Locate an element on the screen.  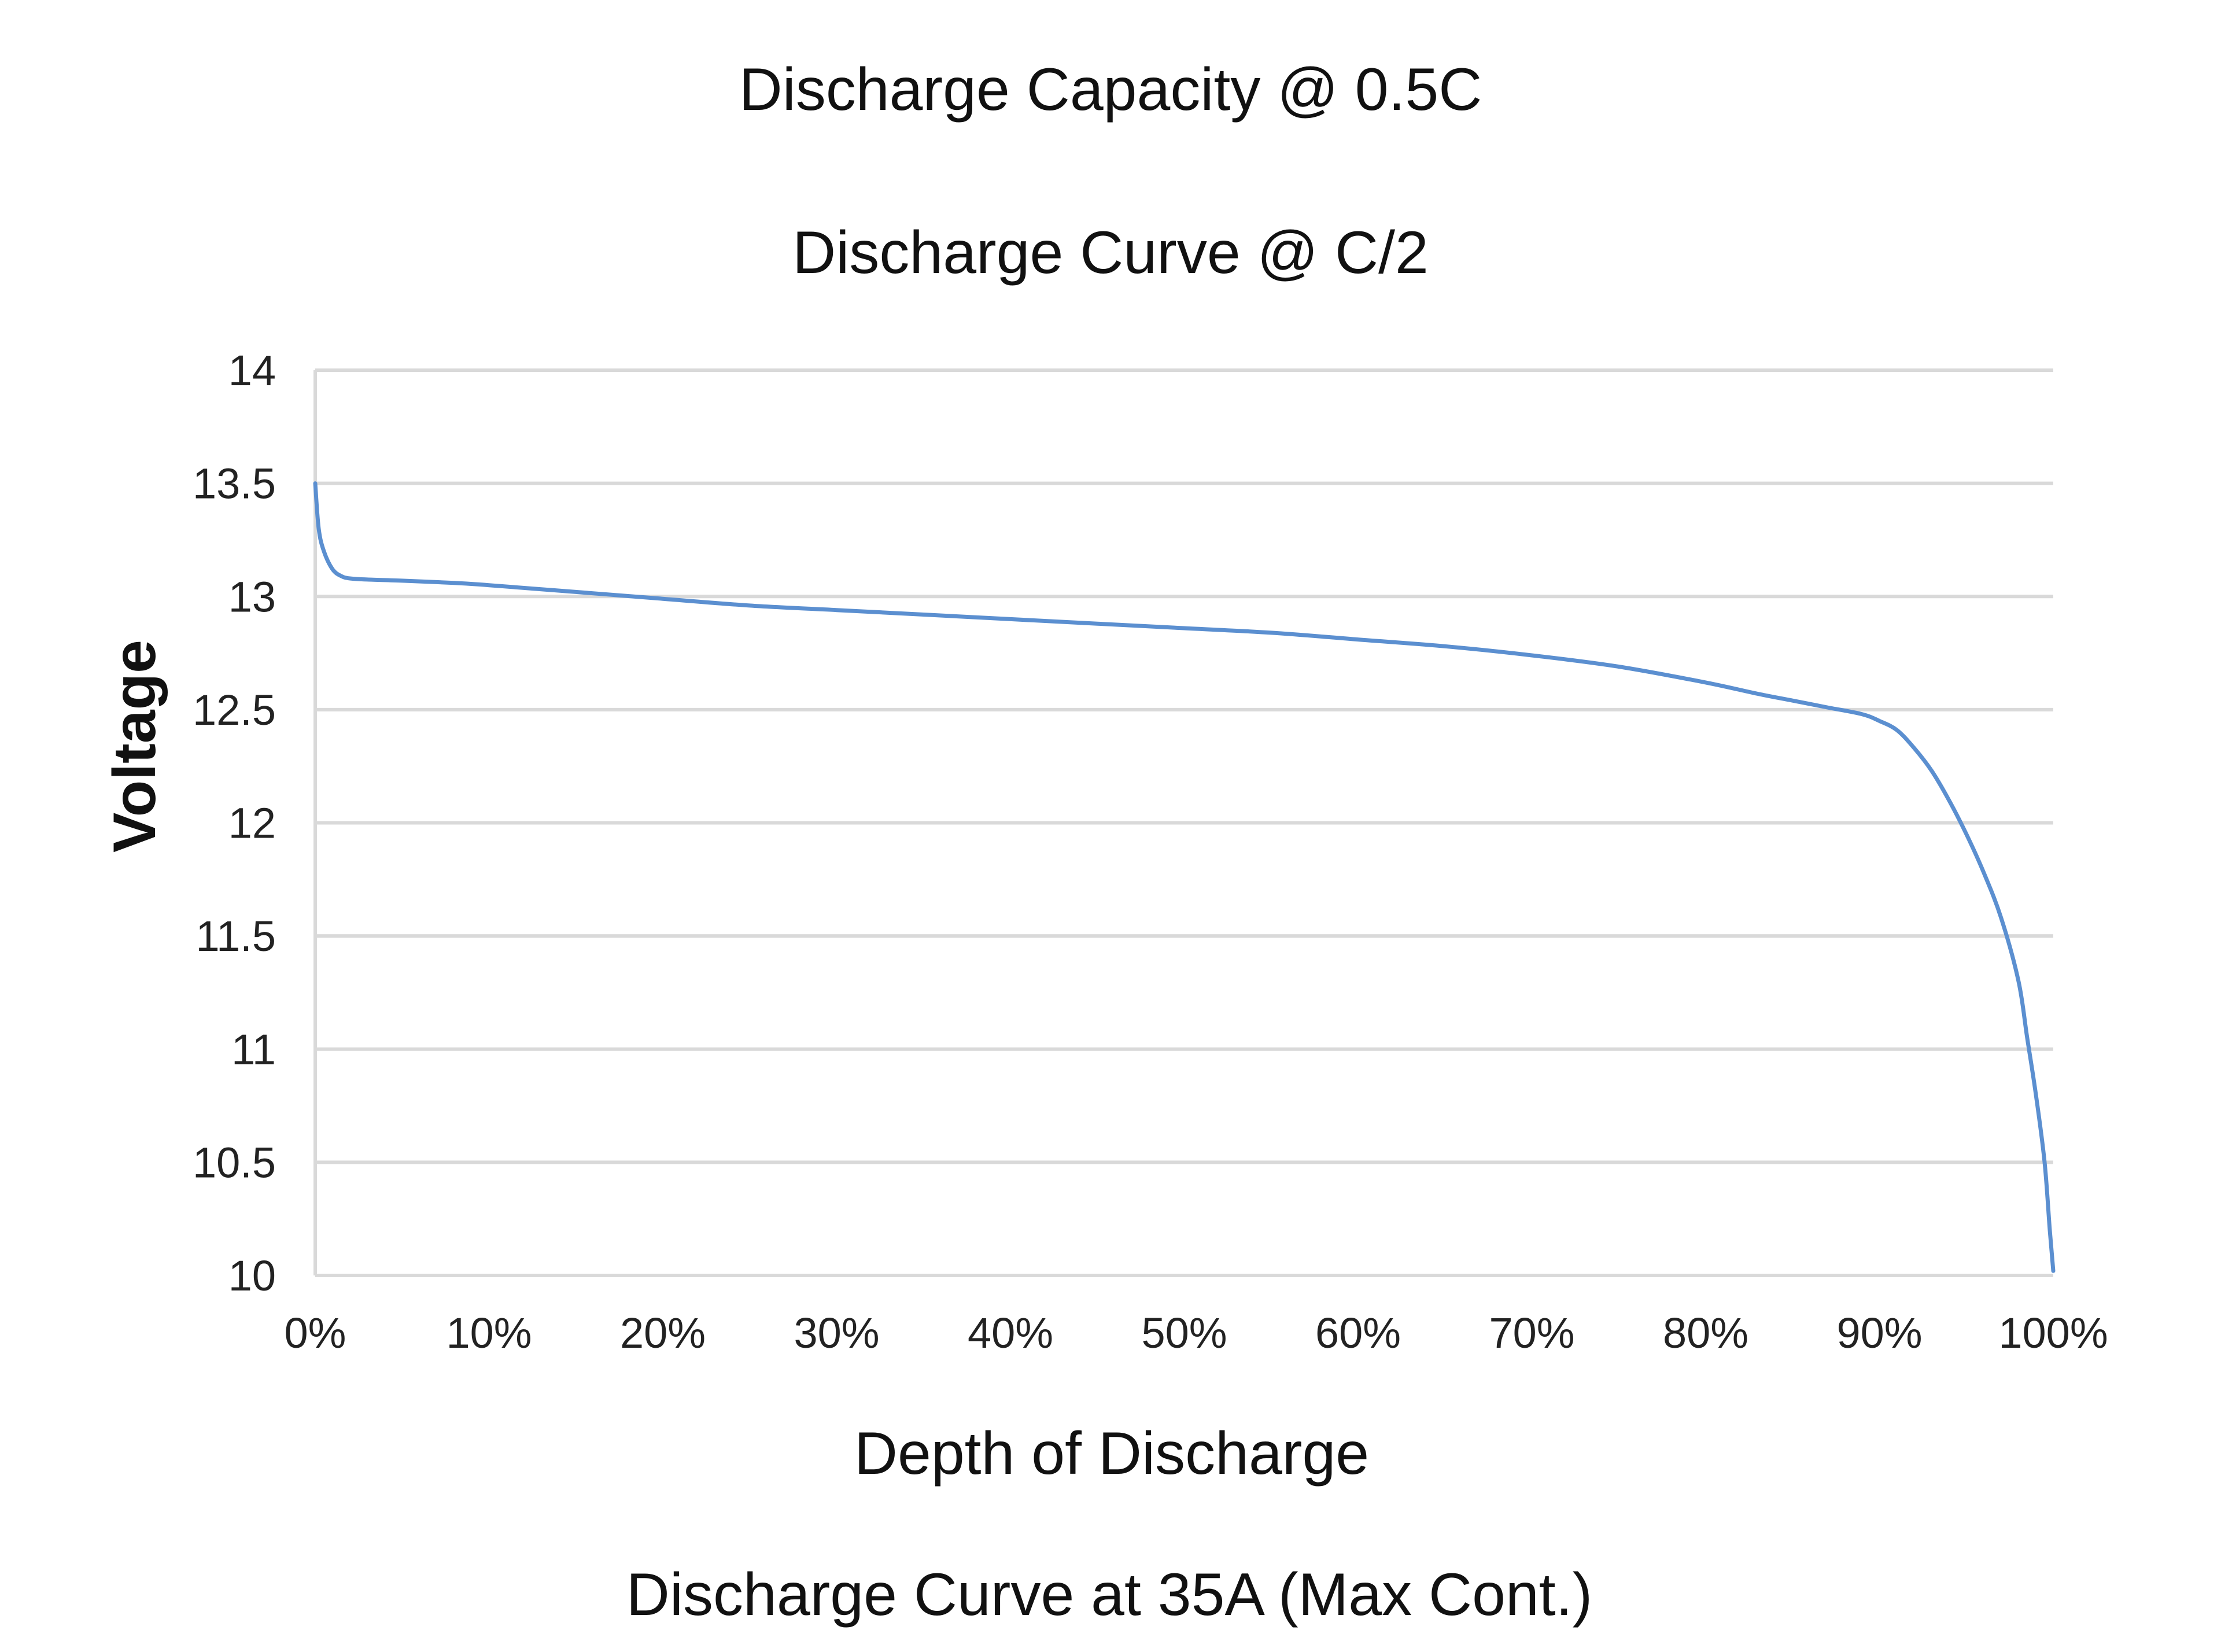
x-tick-labels: 0% 10% 20% 30% 40% 50% 60% 70% 80% 90% 100% is located at coordinates (1196, 1333).